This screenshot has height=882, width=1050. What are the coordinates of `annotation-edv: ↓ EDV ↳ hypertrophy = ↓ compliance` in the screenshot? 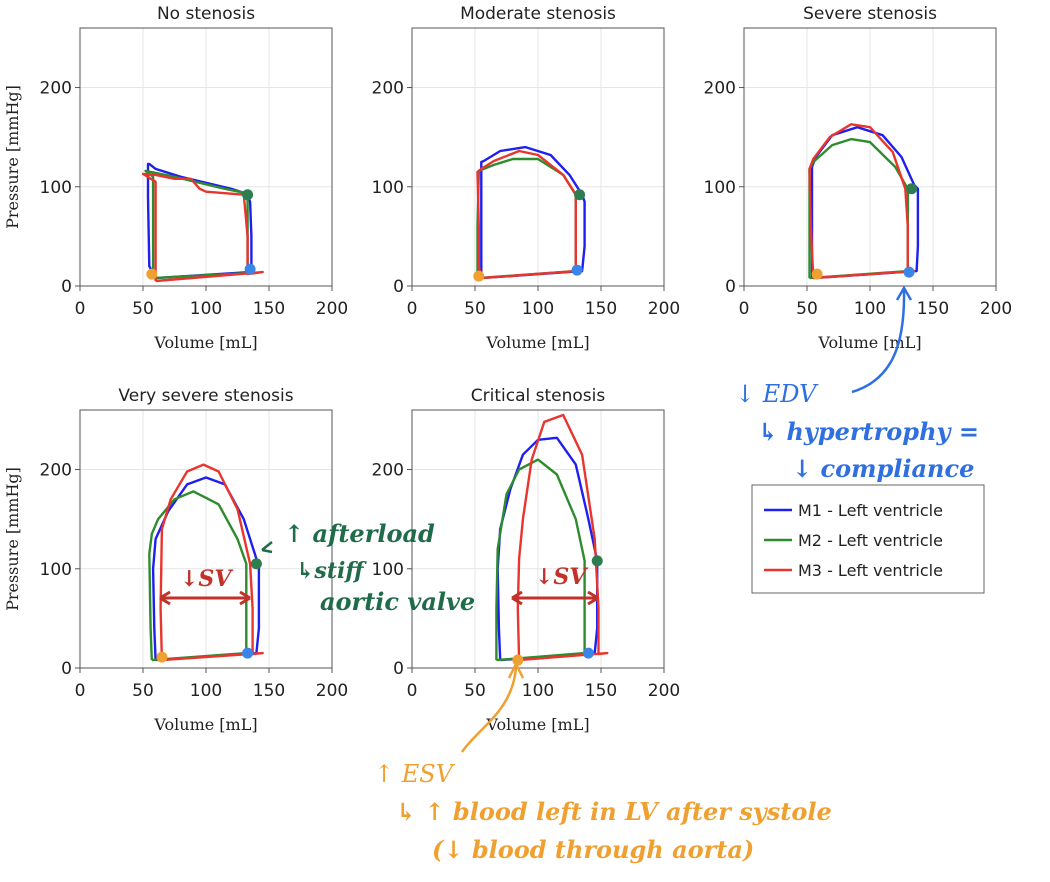 It's located at (857, 384).